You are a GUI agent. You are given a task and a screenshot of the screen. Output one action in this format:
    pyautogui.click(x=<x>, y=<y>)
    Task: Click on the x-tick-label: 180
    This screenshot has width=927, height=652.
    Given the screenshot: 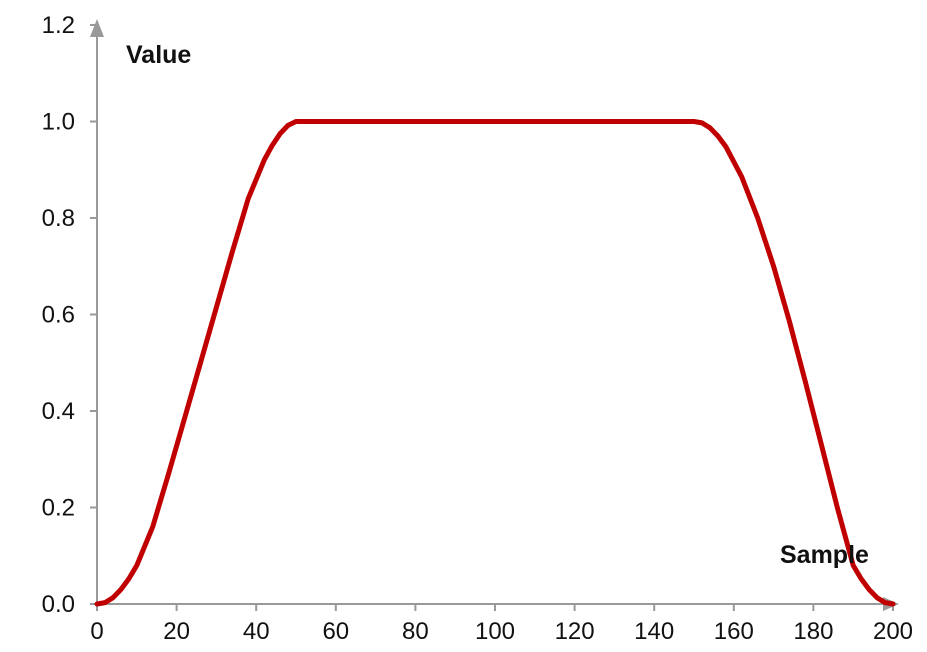 What is the action you would take?
    pyautogui.click(x=813, y=631)
    